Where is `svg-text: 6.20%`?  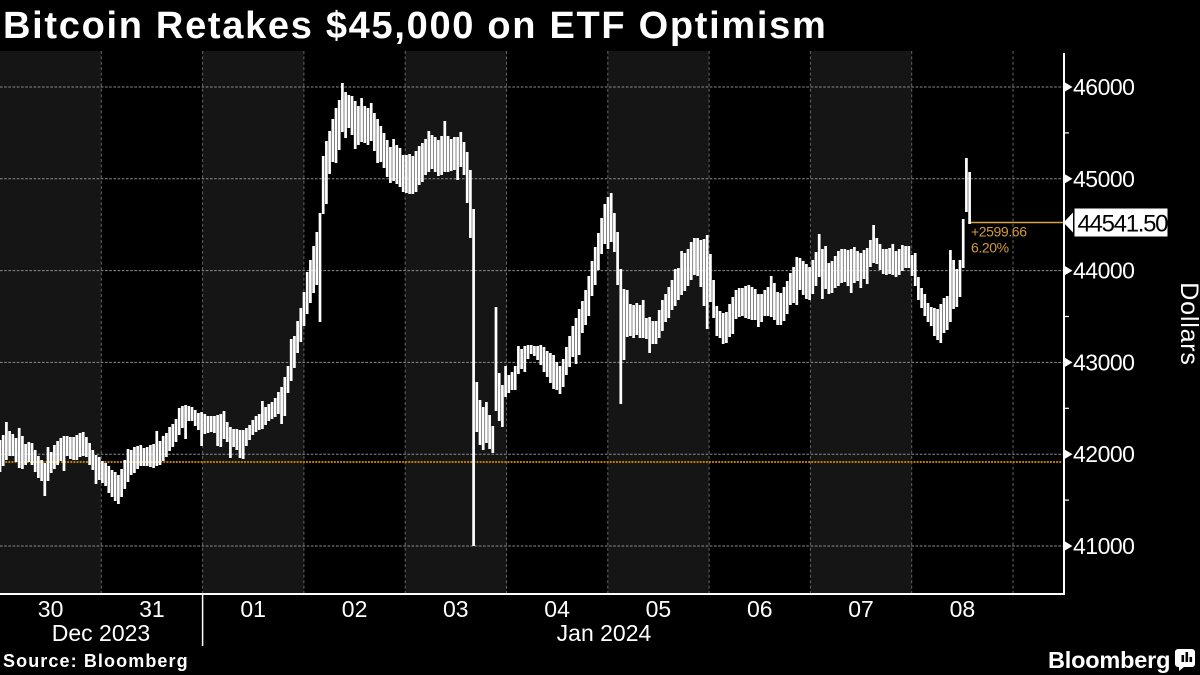
svg-text: 6.20% is located at coordinates (990, 248).